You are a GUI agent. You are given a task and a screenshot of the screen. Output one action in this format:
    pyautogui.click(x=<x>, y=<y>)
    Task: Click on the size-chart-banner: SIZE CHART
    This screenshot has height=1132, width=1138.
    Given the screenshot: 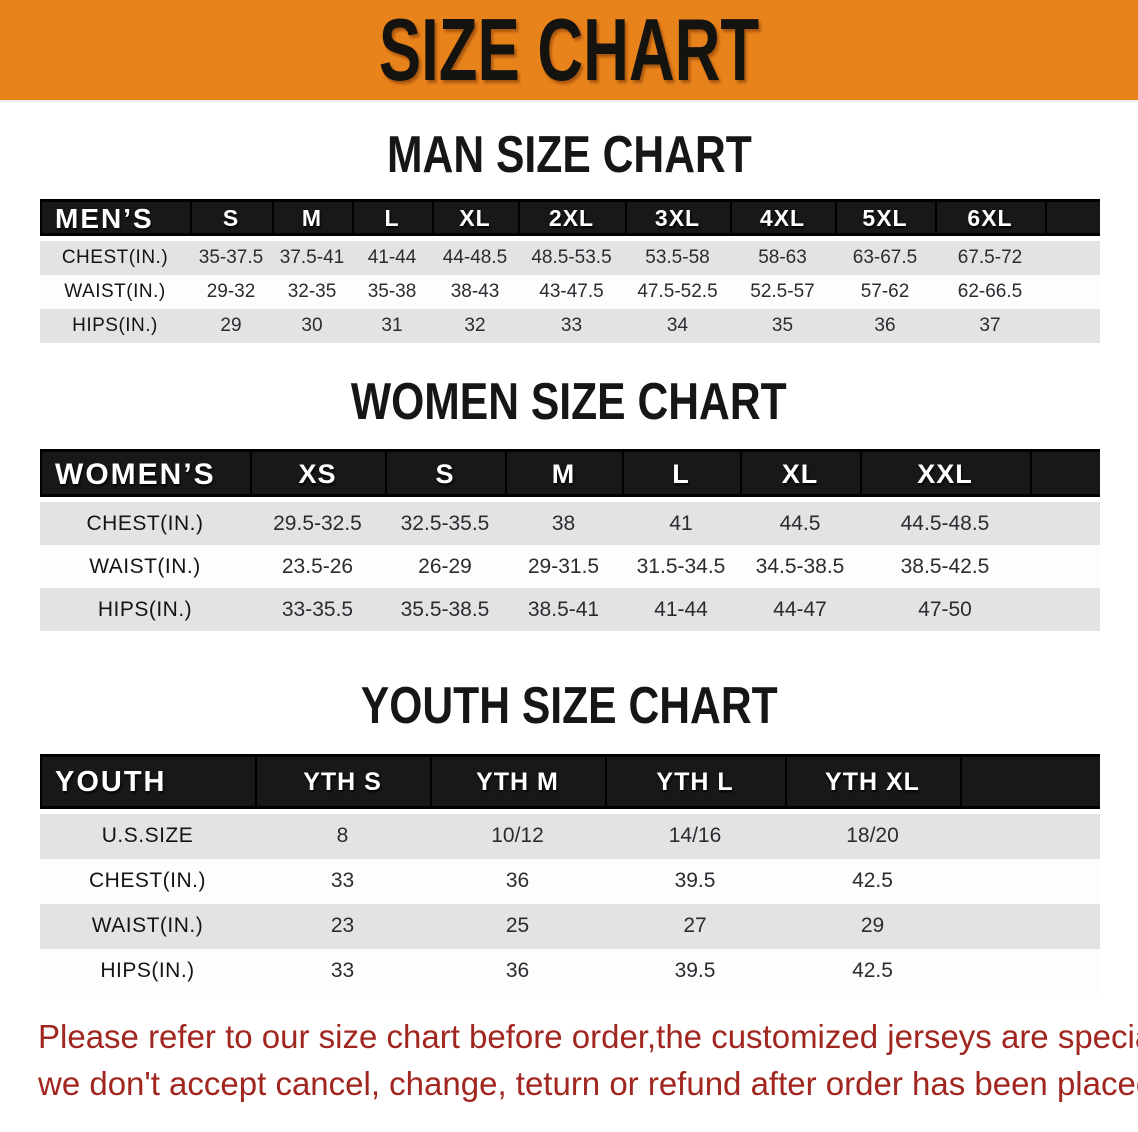 What is the action you would take?
    pyautogui.click(x=569, y=51)
    